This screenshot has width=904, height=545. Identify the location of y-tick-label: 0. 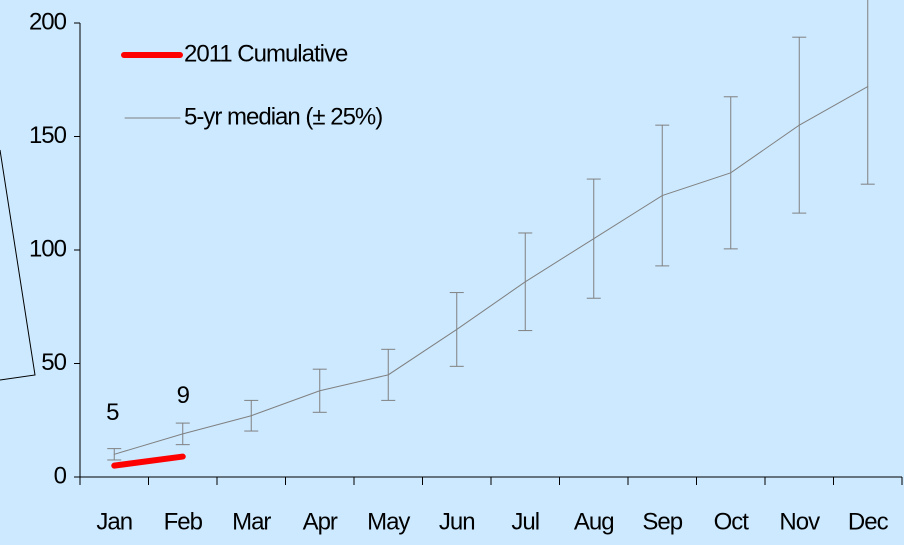
(60, 475).